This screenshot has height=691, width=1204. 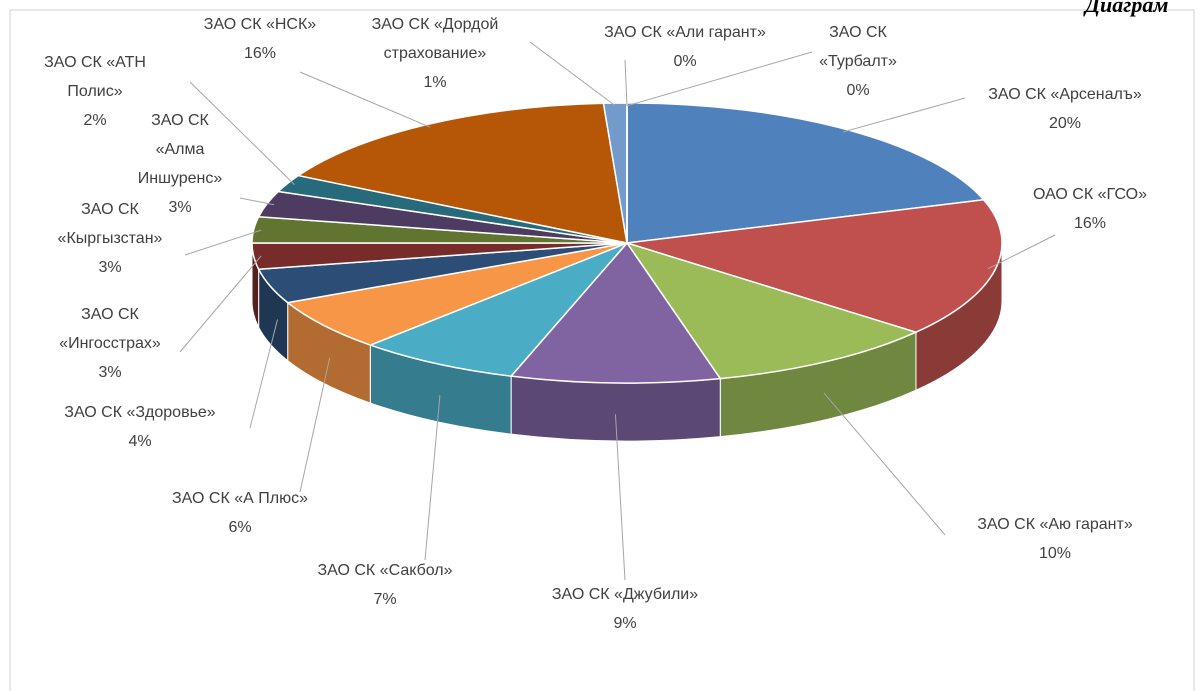 I want to click on data-label: ЗАО СК «Кыргызстан» 3%, so click(x=110, y=238).